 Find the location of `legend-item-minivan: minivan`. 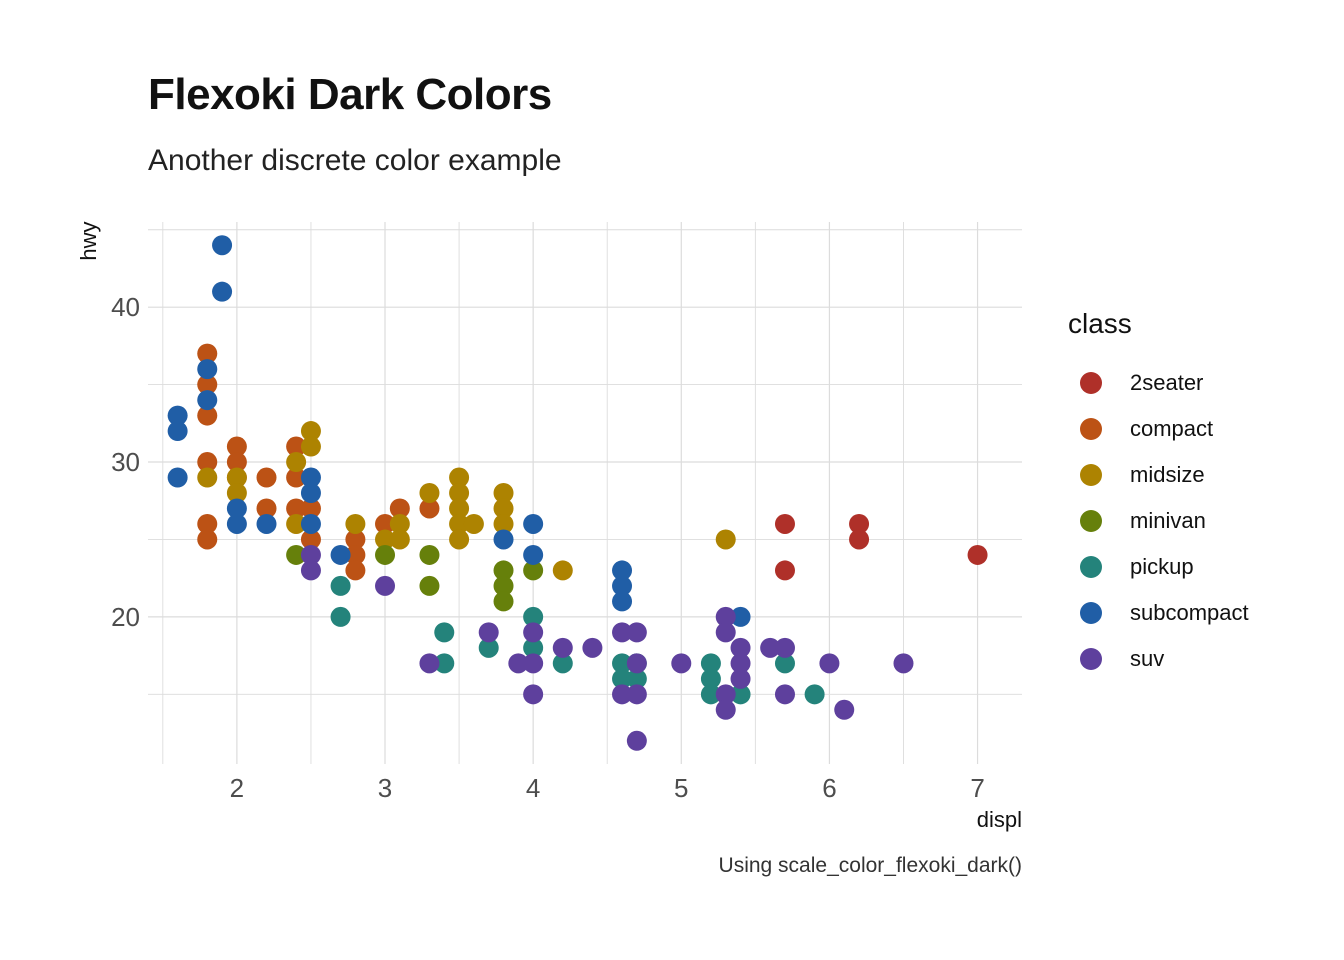

legend-item-minivan: minivan is located at coordinates (1163, 521).